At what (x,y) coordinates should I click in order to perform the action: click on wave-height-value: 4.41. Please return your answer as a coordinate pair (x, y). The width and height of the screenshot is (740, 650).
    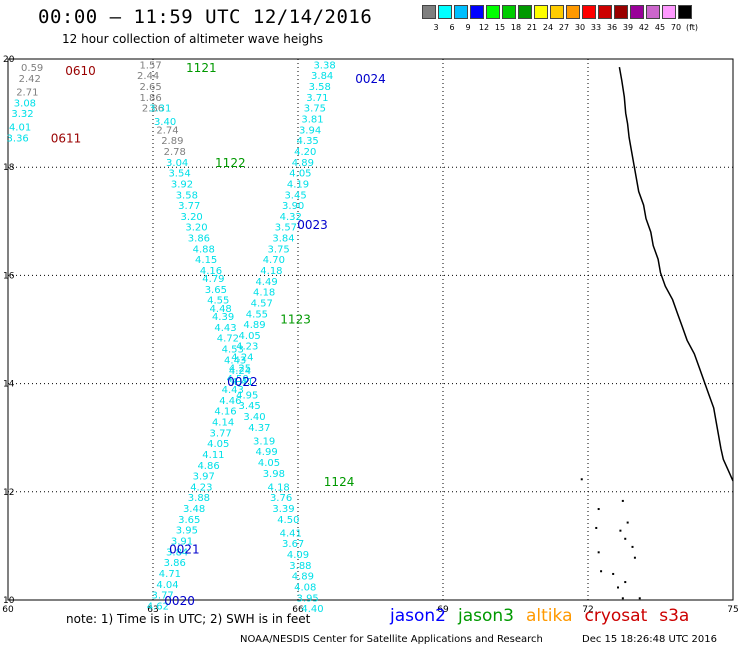
    Looking at the image, I should click on (242, 382).